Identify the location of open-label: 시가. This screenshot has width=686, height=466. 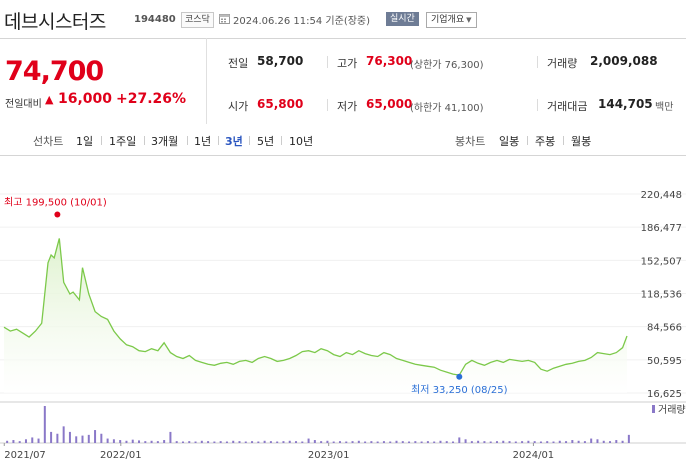
(238, 106).